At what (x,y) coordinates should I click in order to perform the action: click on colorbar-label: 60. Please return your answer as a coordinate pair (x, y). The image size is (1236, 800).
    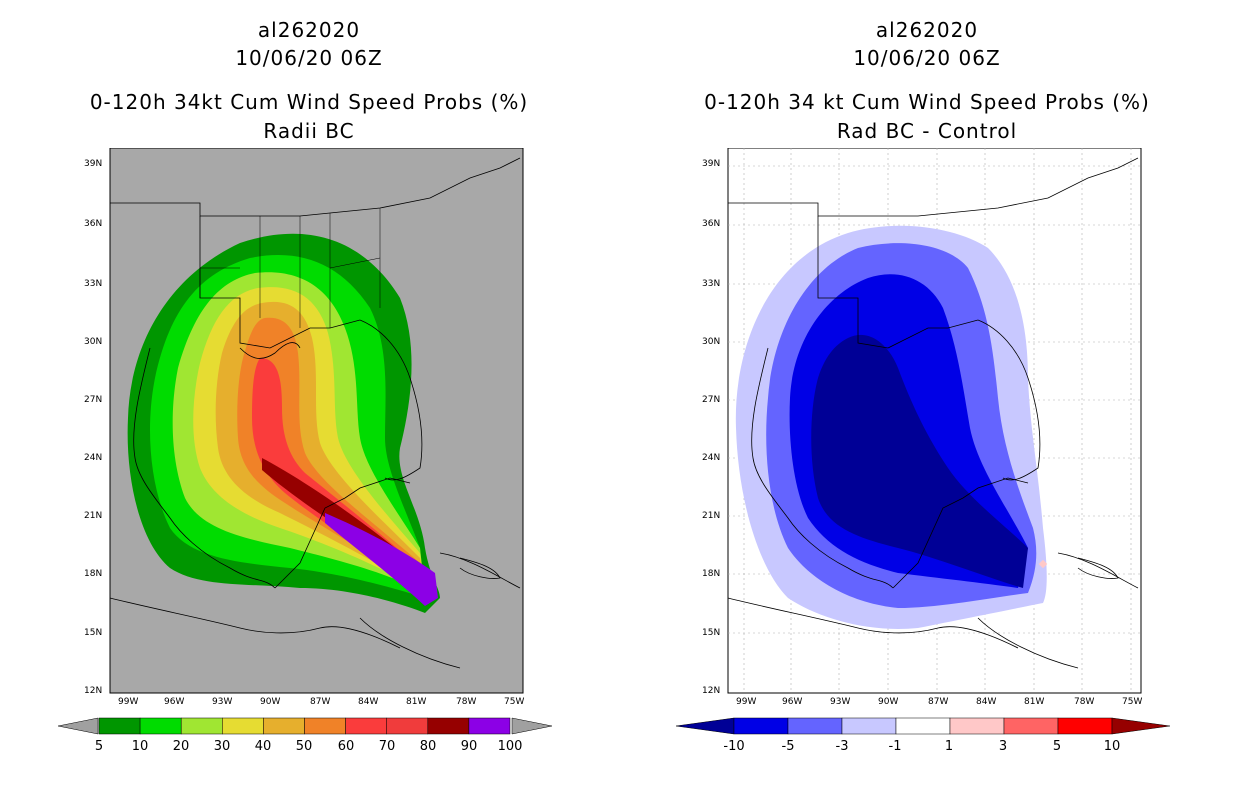
    Looking at the image, I should click on (346, 746).